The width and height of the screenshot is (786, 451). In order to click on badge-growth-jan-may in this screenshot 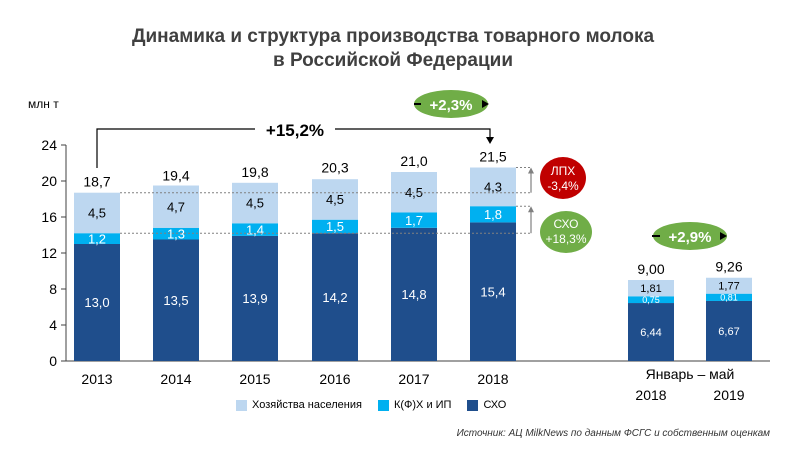, I will do `click(690, 236)`.